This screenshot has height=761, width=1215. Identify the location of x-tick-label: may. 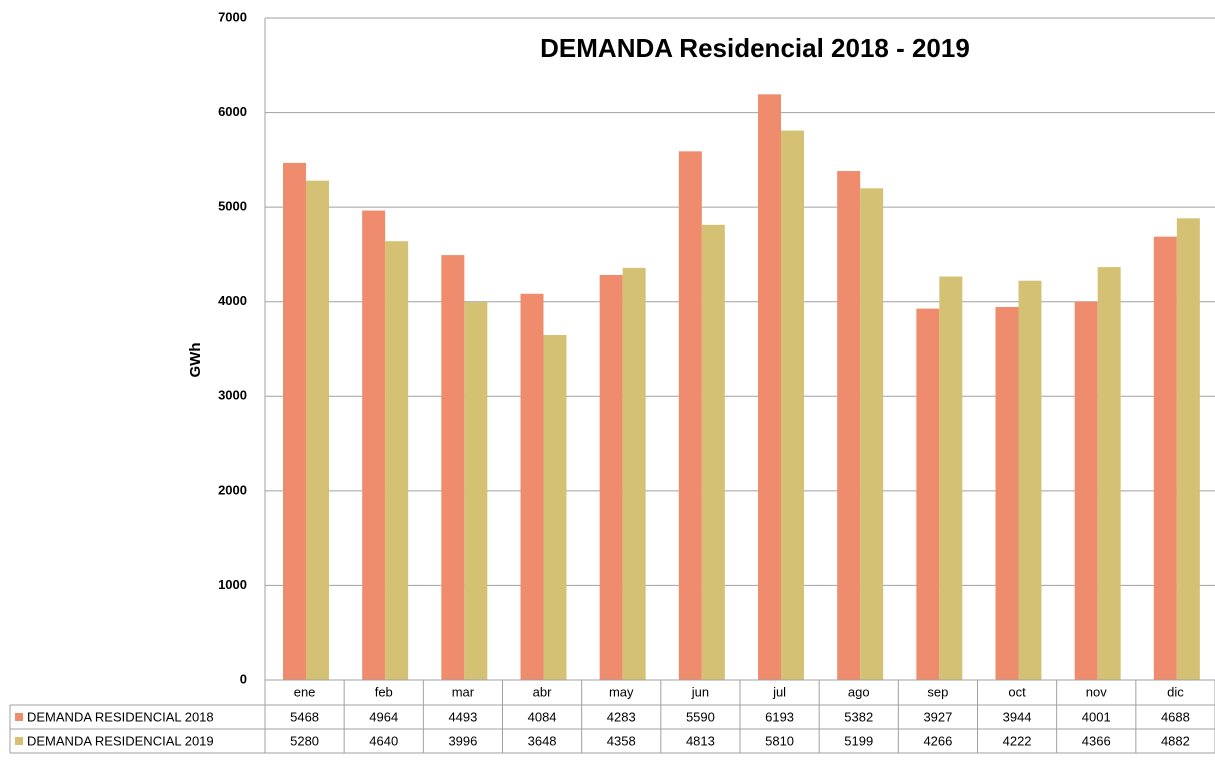
(621, 691).